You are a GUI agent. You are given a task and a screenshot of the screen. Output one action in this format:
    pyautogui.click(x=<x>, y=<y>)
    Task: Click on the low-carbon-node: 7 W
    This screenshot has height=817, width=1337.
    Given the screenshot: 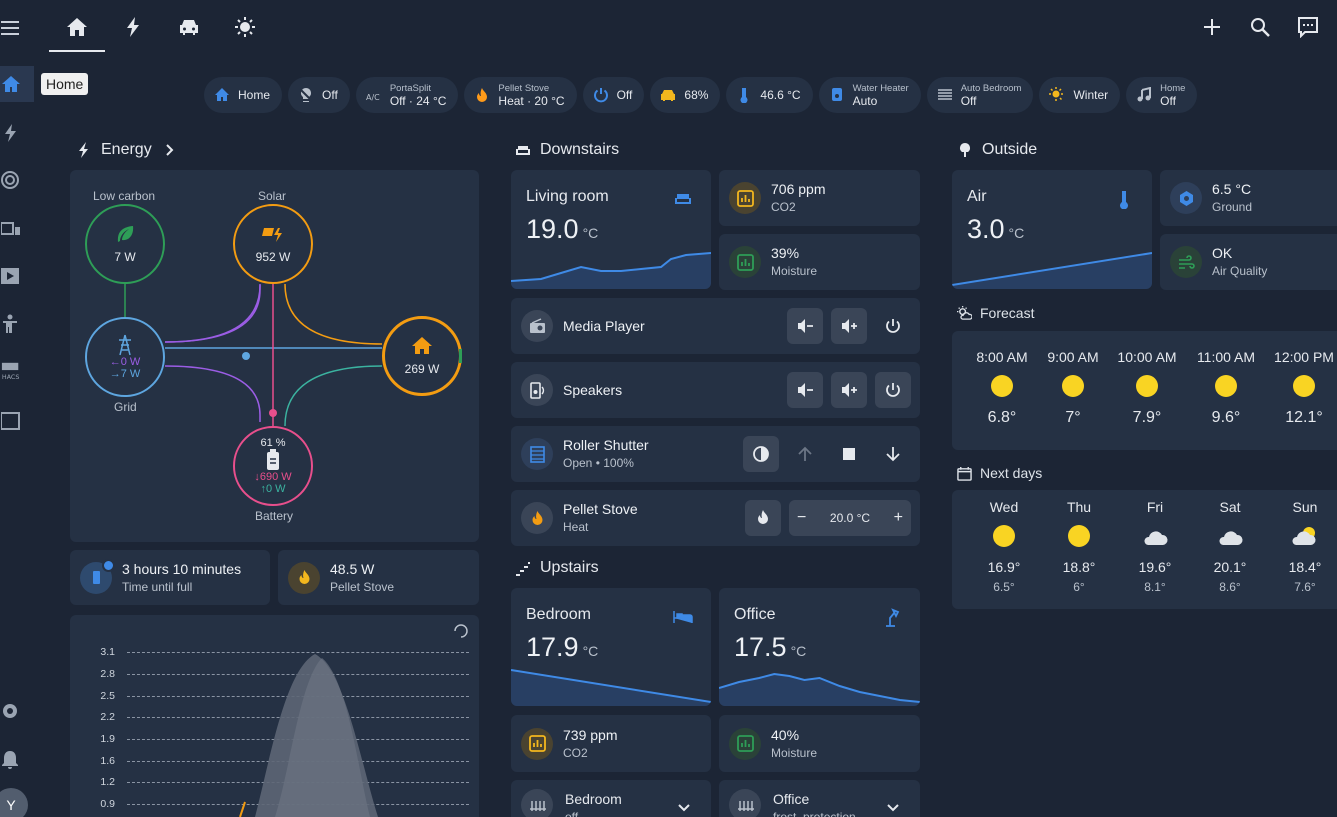 What is the action you would take?
    pyautogui.click(x=125, y=244)
    